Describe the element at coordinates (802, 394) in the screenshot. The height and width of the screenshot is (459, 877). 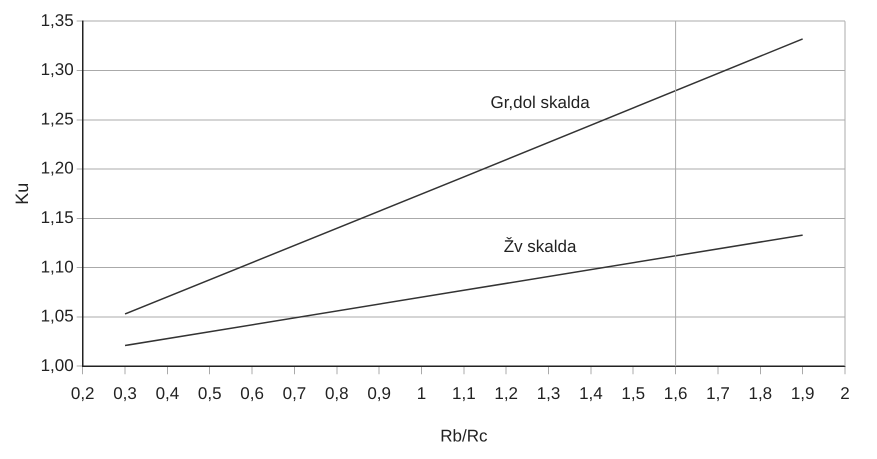
I see `x-tick-label: 1,9` at that location.